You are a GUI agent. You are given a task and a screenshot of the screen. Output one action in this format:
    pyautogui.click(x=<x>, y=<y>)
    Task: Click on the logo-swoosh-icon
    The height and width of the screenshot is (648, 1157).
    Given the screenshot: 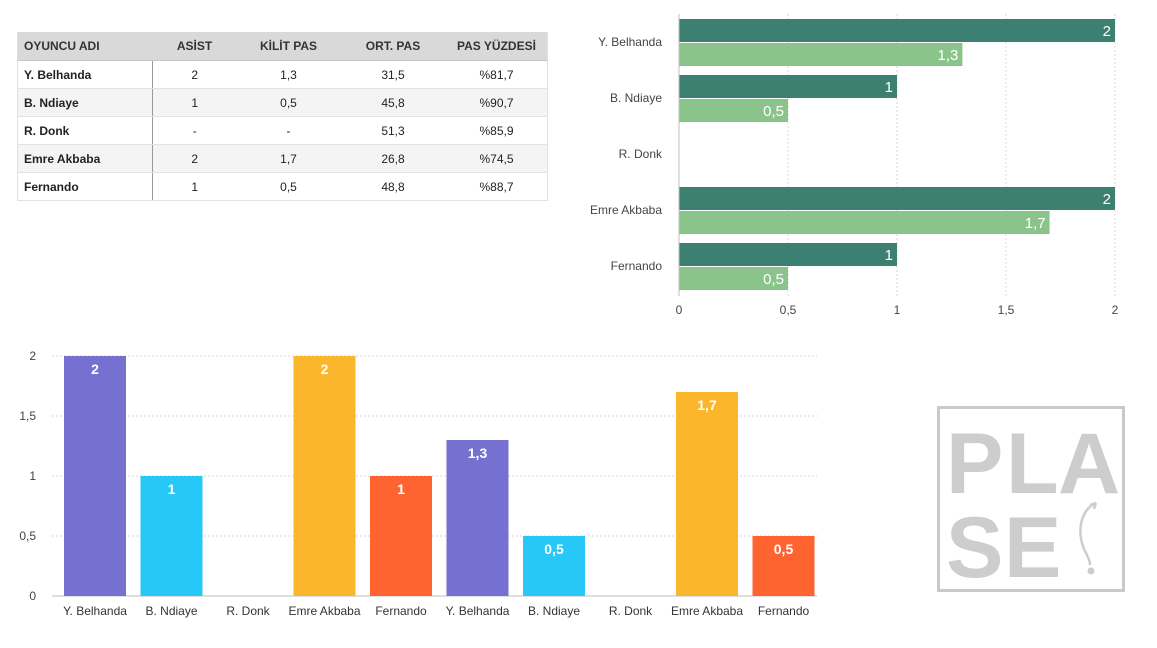 What is the action you would take?
    pyautogui.click(x=1088, y=538)
    